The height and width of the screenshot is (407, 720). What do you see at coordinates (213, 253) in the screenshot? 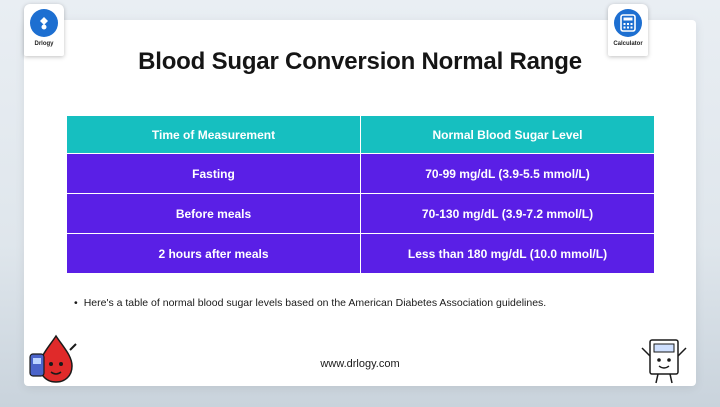
I see `table-cell-time: 2 hours after meals` at bounding box center [213, 253].